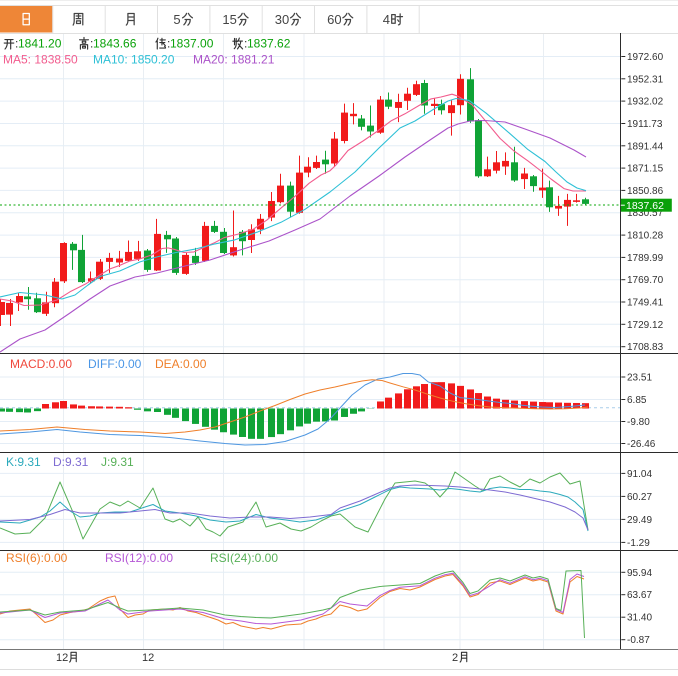 This screenshot has height=676, width=678. I want to click on svg-text: -0.87, so click(638, 640).